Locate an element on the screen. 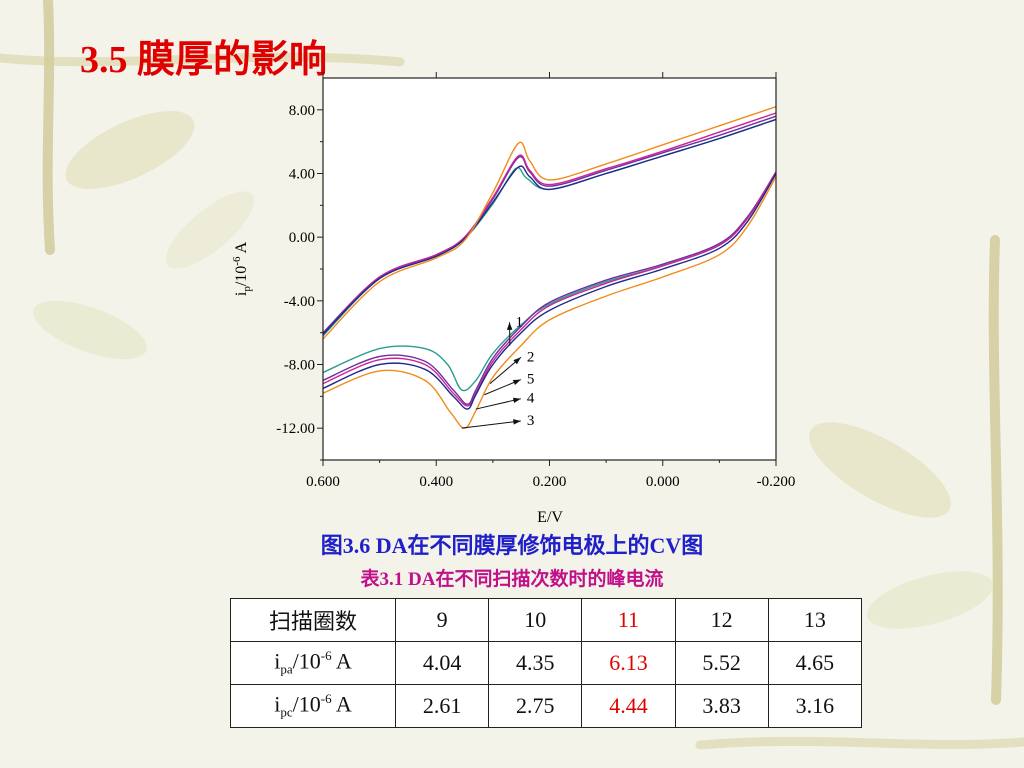 This screenshot has width=1024, height=768. header-cell: 10 is located at coordinates (535, 620).